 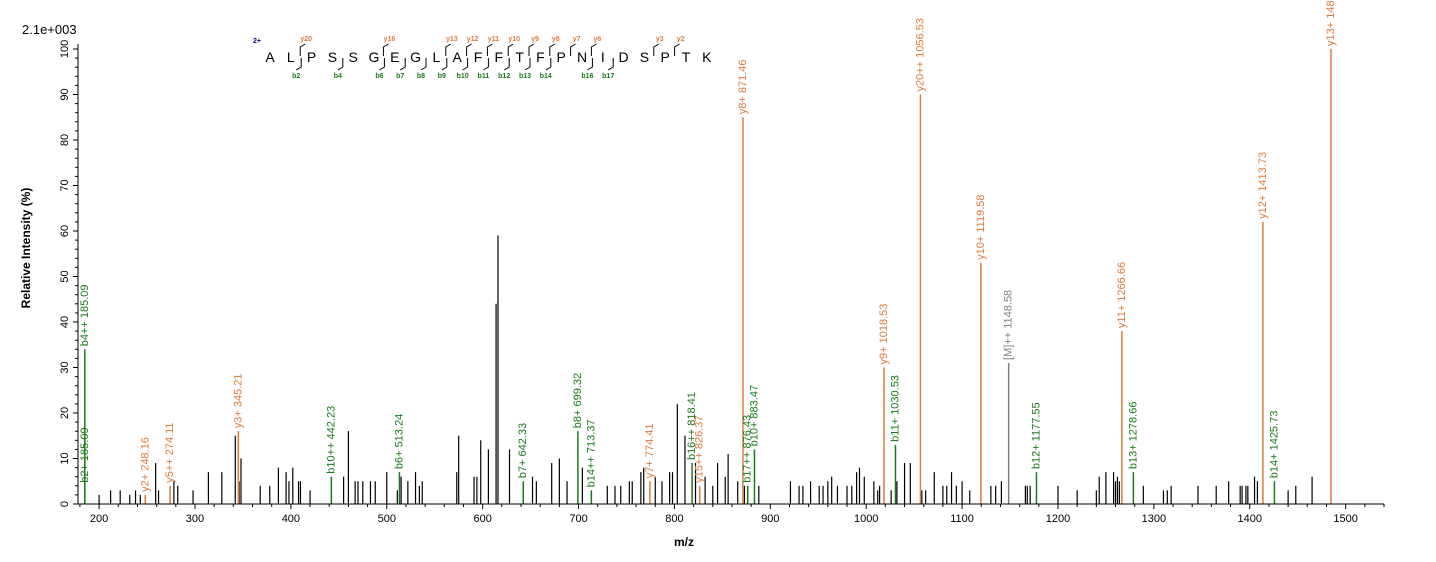 I want to click on y-tick-label: 80, so click(x=65, y=140).